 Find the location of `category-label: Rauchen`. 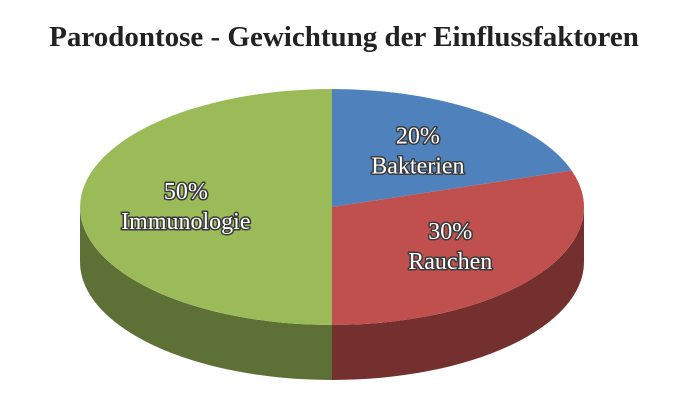

category-label: Rauchen is located at coordinates (450, 262).